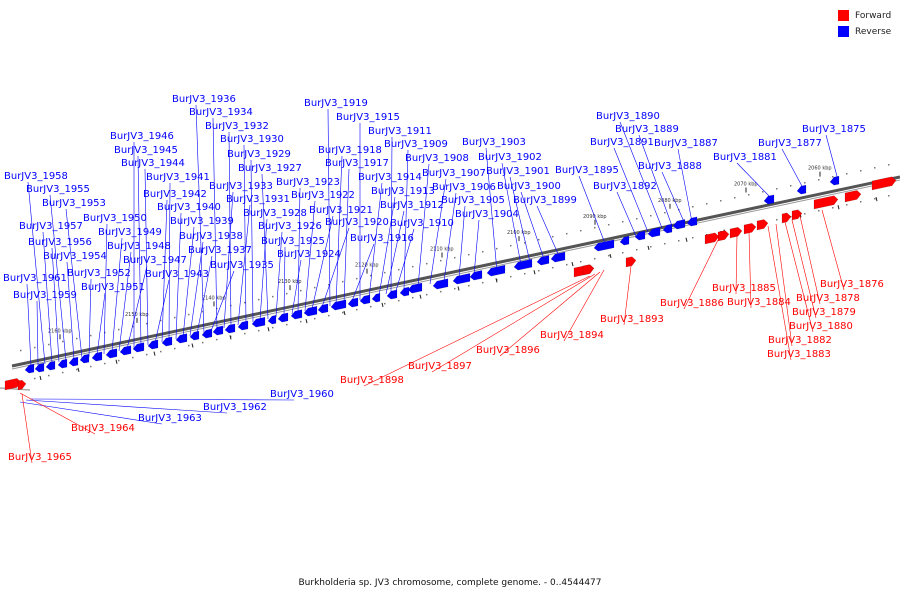 This screenshot has height=600, width=900. What do you see at coordinates (628, 116) in the screenshot?
I see `gene-label: BurJV3_1890` at bounding box center [628, 116].